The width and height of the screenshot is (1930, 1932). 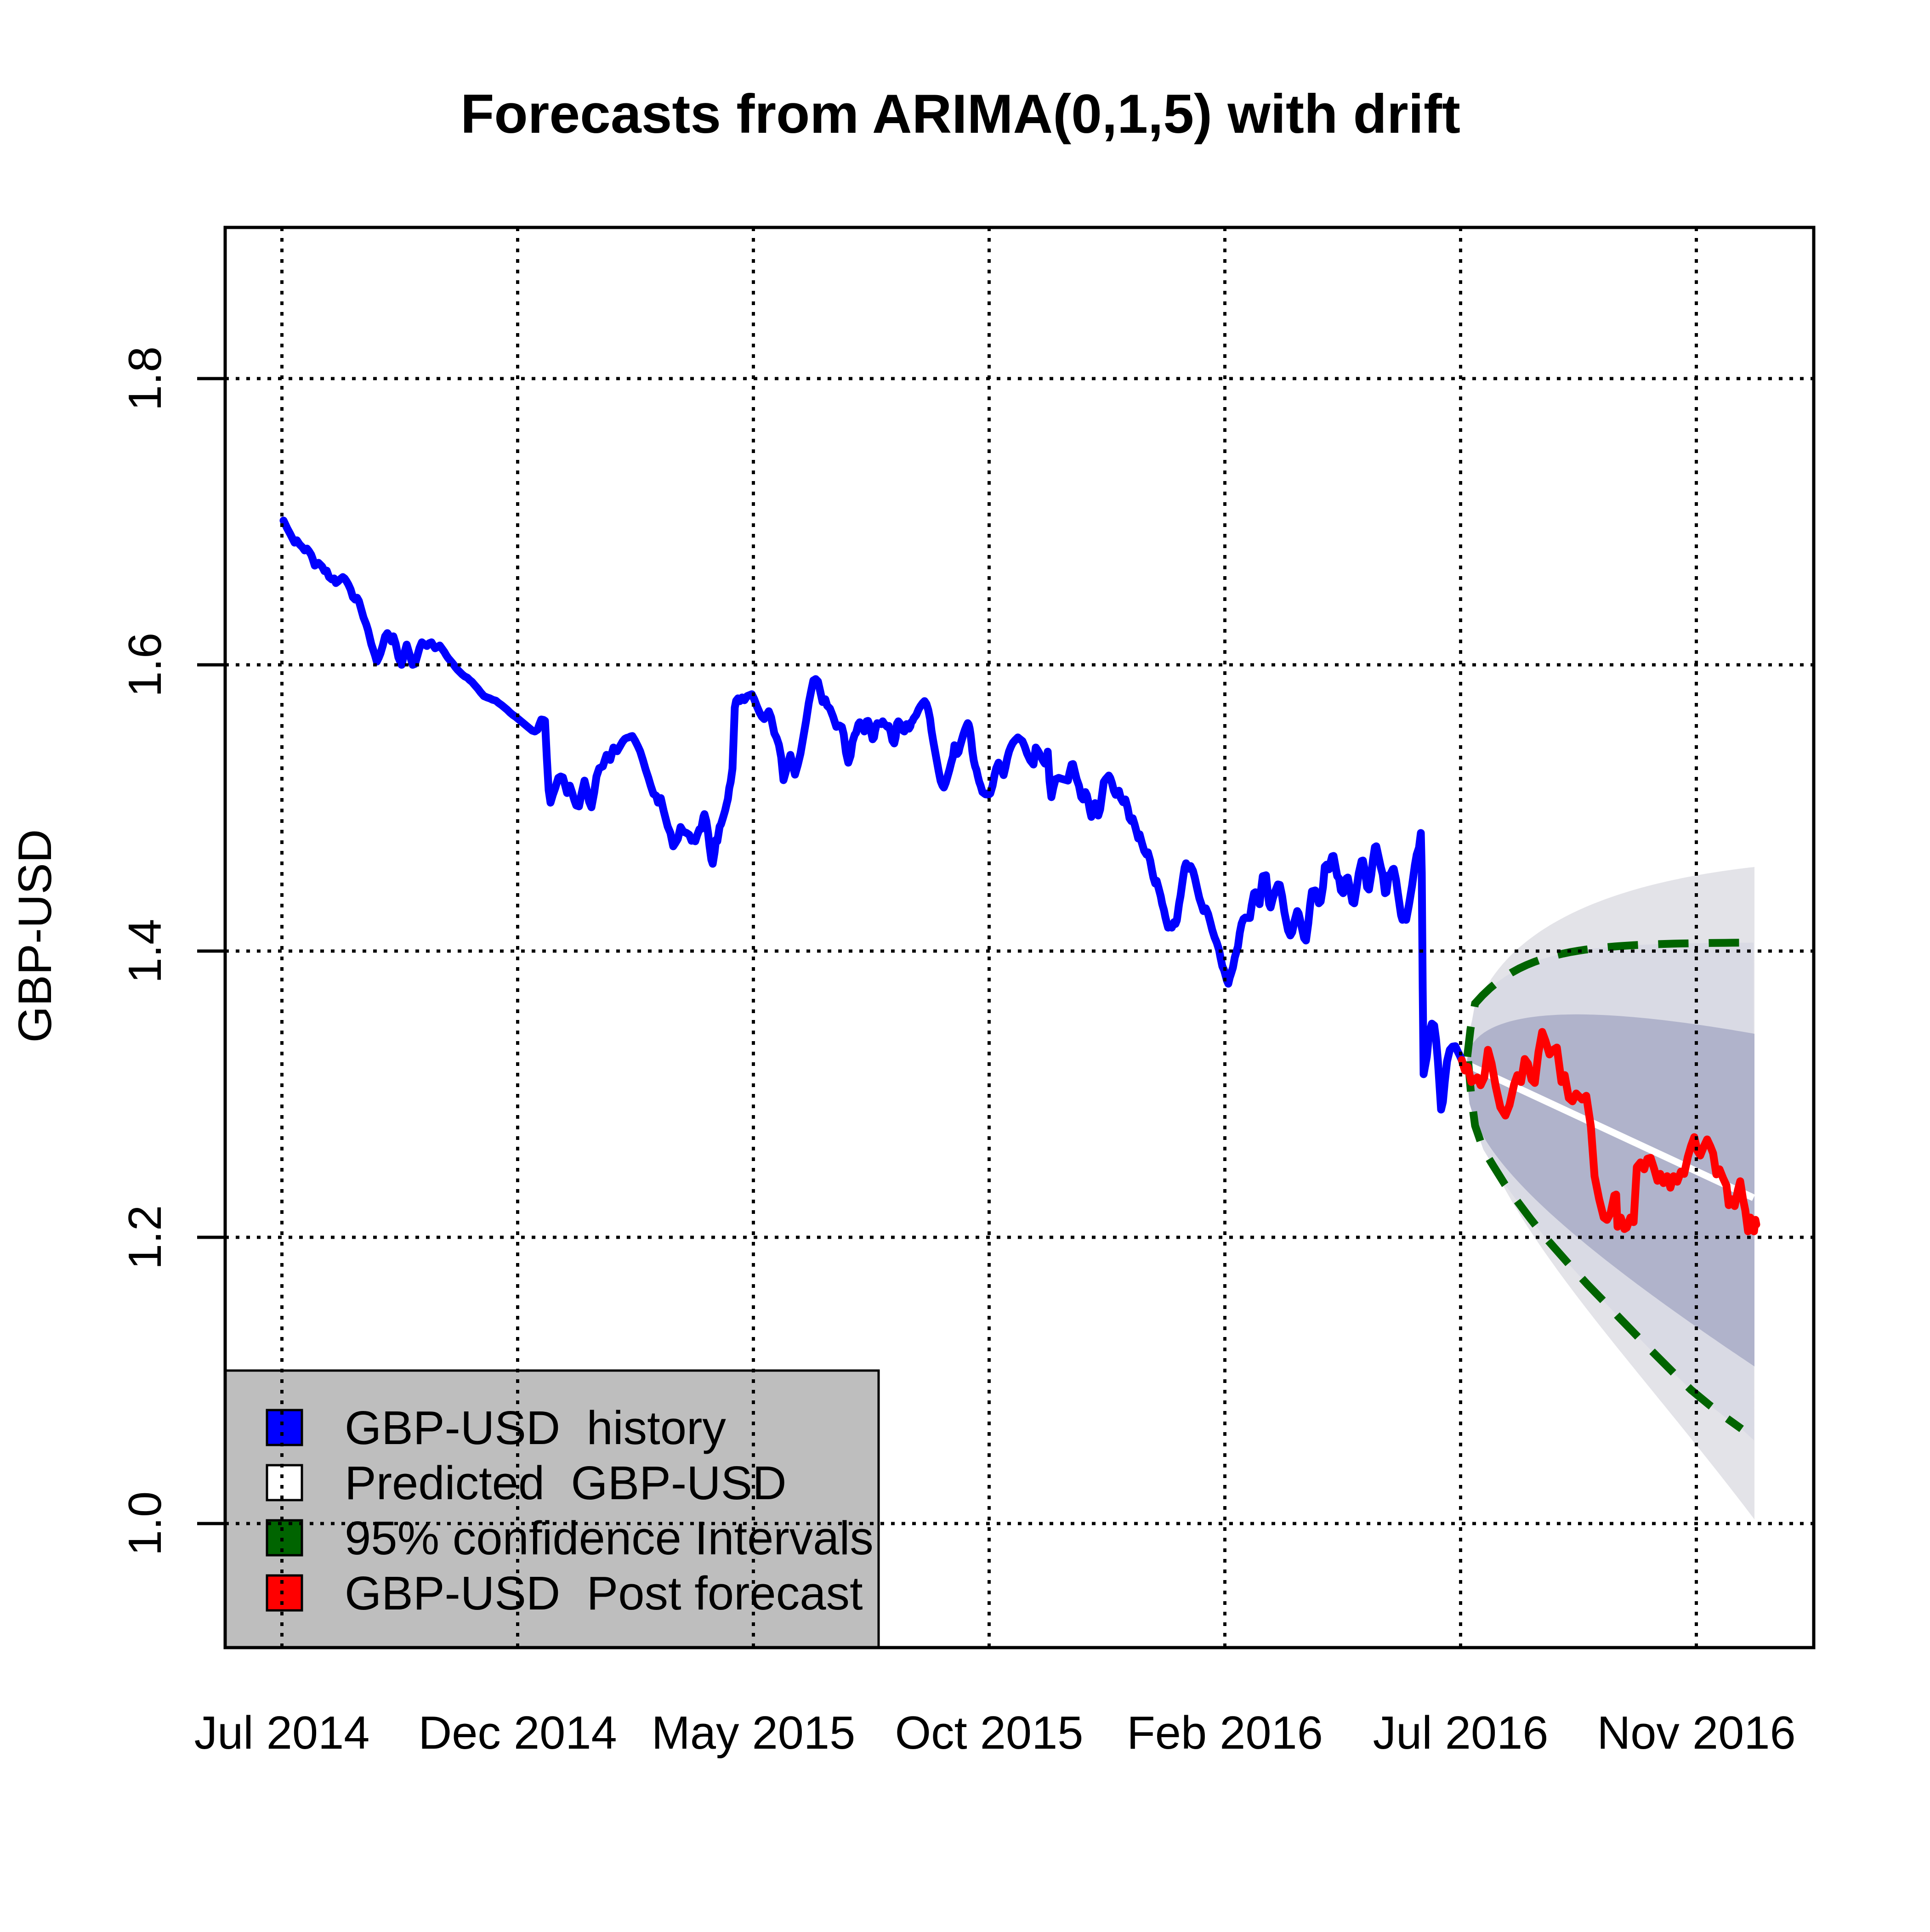 What do you see at coordinates (535, 1427) in the screenshot?
I see `svg-text: GBP-USD history` at bounding box center [535, 1427].